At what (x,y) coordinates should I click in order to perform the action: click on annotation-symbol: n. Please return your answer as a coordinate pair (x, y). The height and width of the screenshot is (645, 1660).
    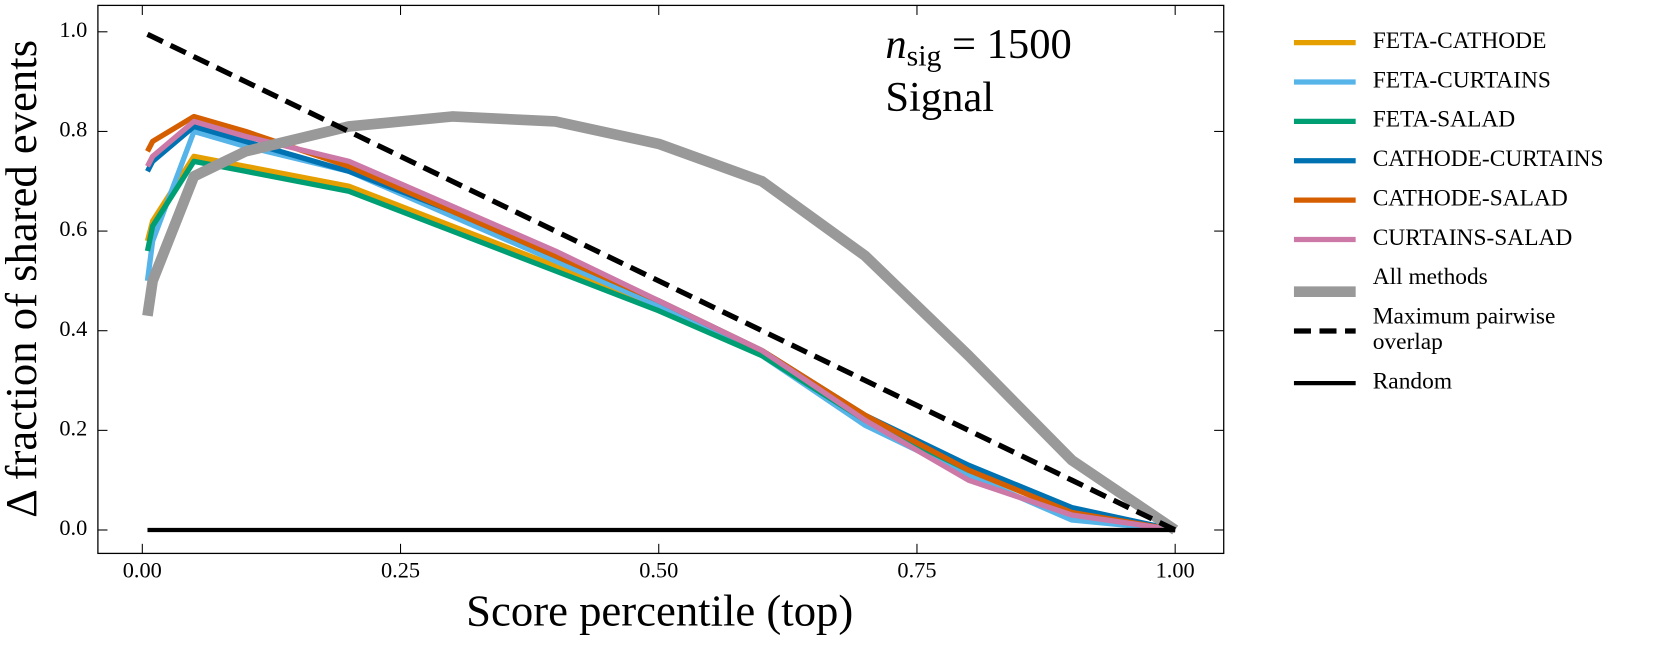
    Looking at the image, I should click on (895, 44).